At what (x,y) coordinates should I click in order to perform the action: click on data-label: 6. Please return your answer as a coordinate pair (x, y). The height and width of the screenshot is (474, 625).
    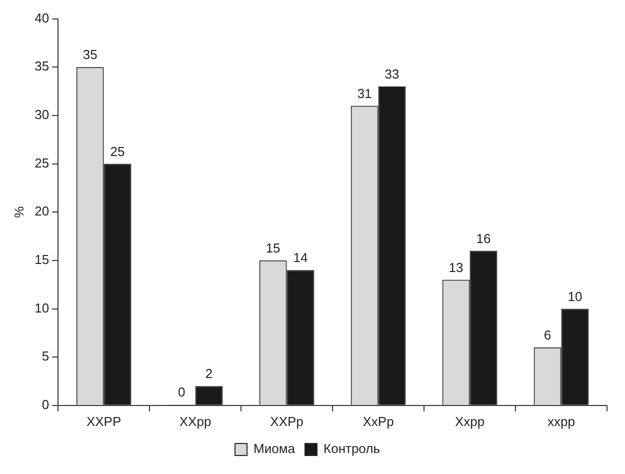
    Looking at the image, I should click on (548, 334).